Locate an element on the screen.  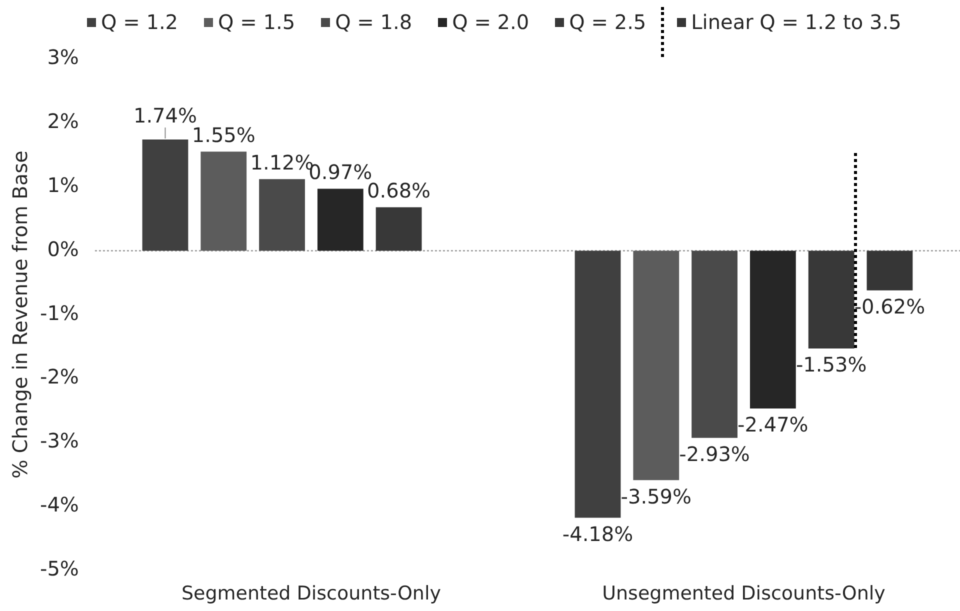
legend-label: Q = 1.2 is located at coordinates (139, 22).